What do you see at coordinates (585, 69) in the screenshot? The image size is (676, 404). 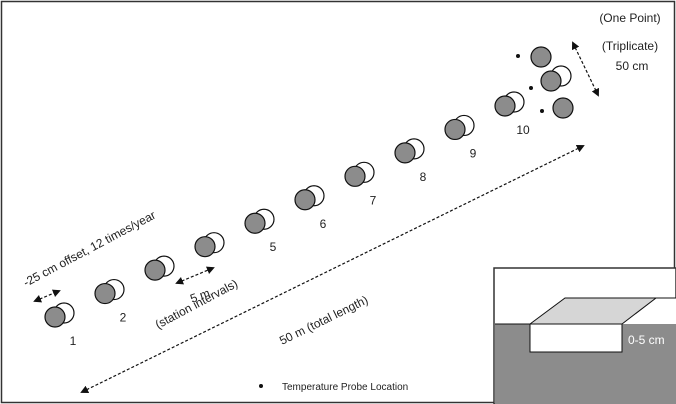 I see `triplicate-spacing-arrow` at bounding box center [585, 69].